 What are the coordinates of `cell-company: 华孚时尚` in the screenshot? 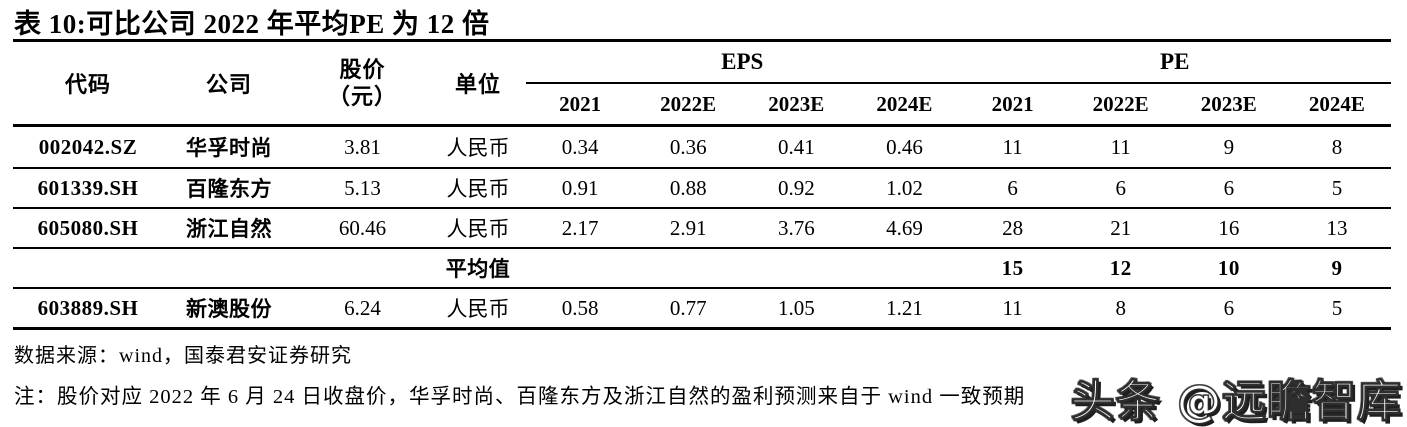 It's located at (229, 148).